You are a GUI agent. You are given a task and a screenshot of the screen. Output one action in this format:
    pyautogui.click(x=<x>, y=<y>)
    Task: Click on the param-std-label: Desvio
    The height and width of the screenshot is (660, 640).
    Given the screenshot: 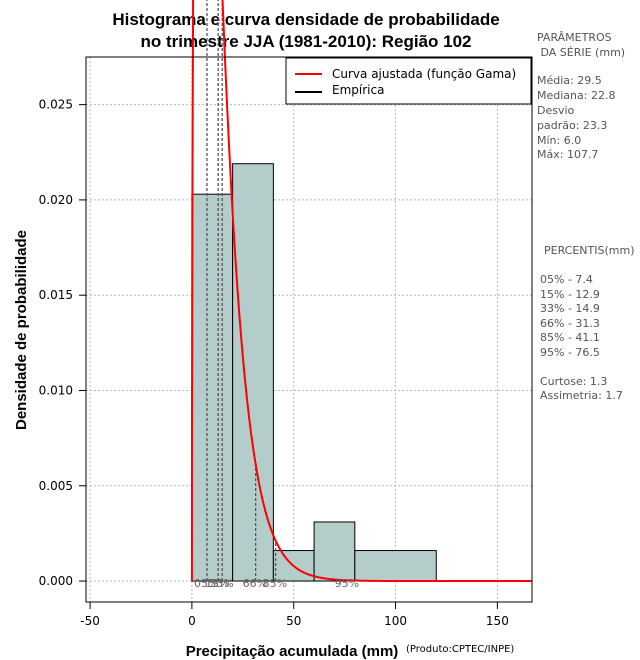 What is the action you would take?
    pyautogui.click(x=556, y=110)
    